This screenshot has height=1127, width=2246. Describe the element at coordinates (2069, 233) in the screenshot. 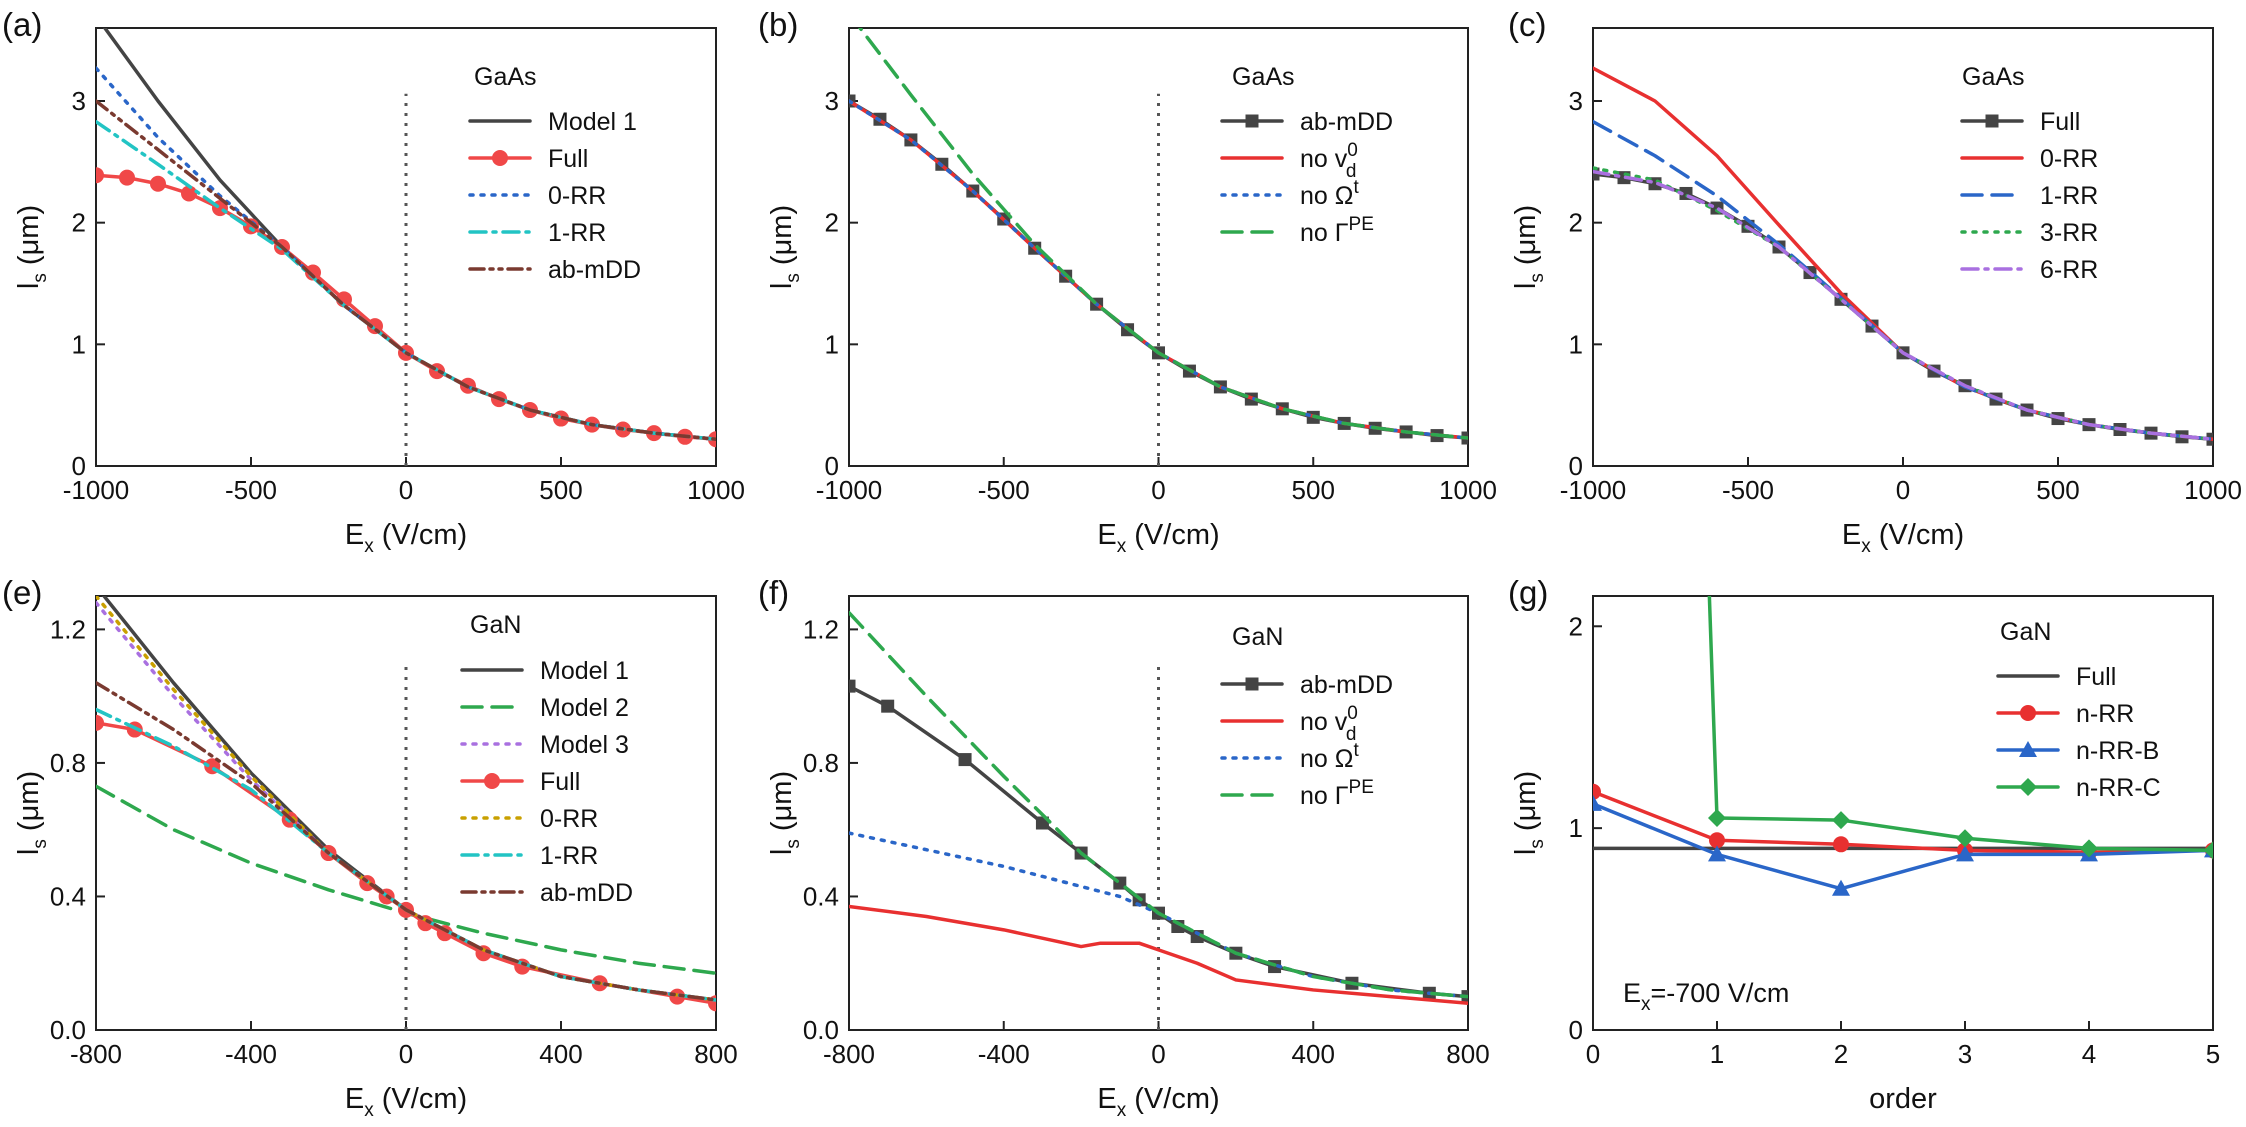

I see `legend-entry: 3-RR` at that location.